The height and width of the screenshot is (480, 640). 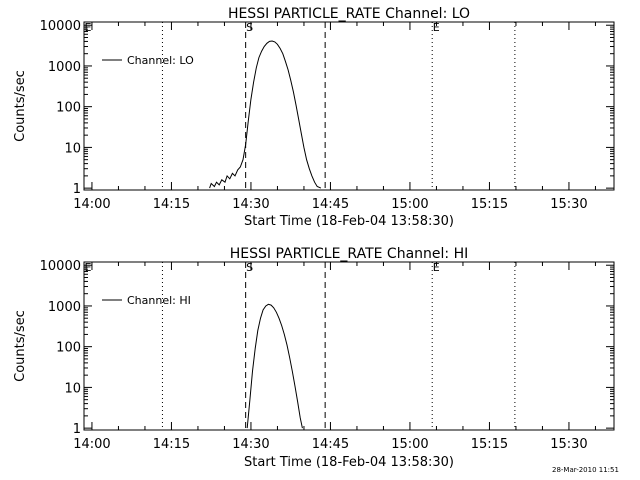 I want to click on hi-x-tick-label: 14:15, so click(x=171, y=444).